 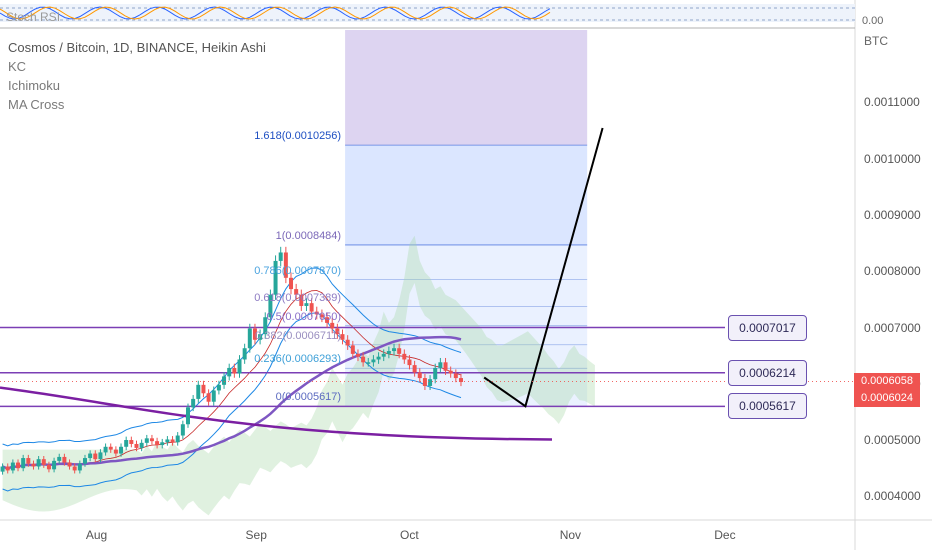 I want to click on x-tick-label: Nov, so click(x=570, y=535).